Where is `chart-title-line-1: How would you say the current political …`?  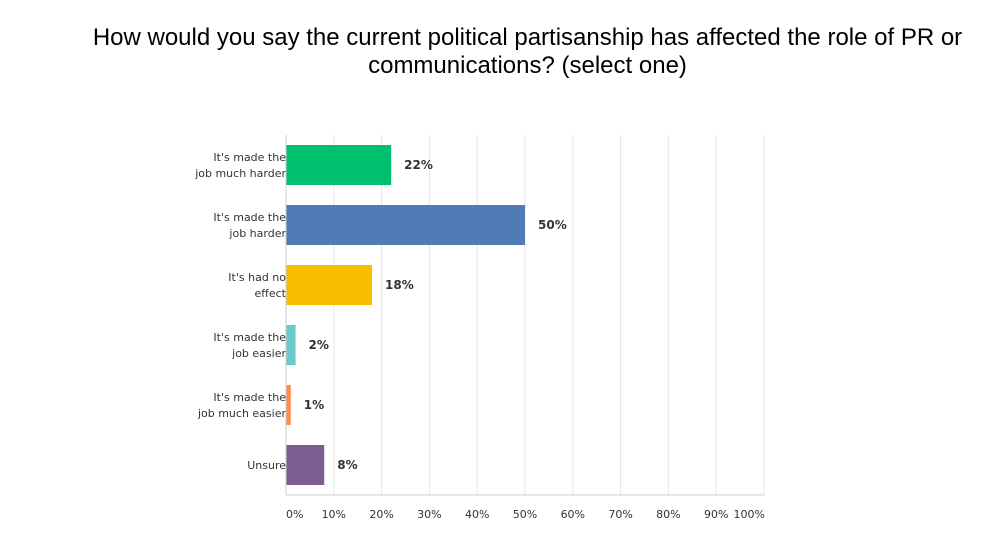
chart-title-line-1: How would you say the current political … is located at coordinates (527, 37).